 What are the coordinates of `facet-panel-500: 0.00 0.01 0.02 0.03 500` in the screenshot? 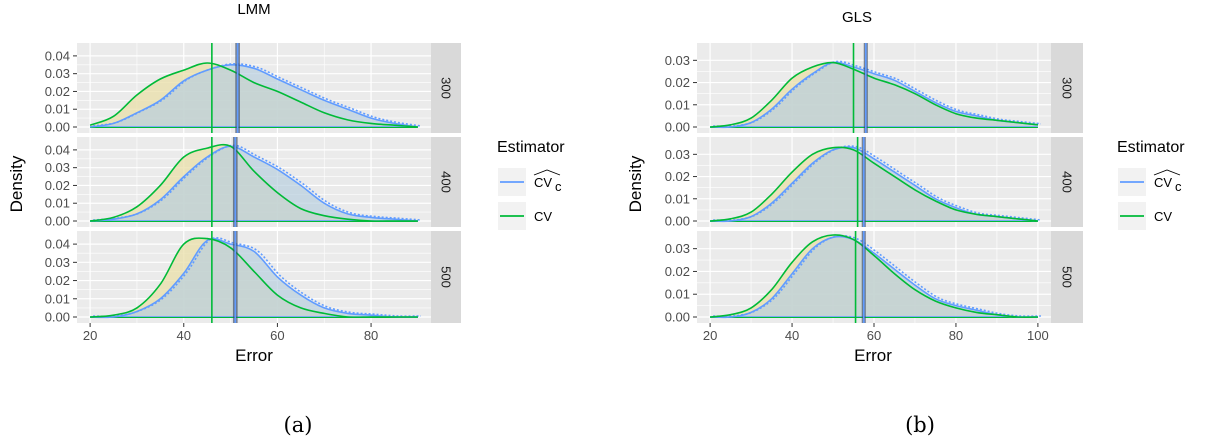 It's located at (874, 278).